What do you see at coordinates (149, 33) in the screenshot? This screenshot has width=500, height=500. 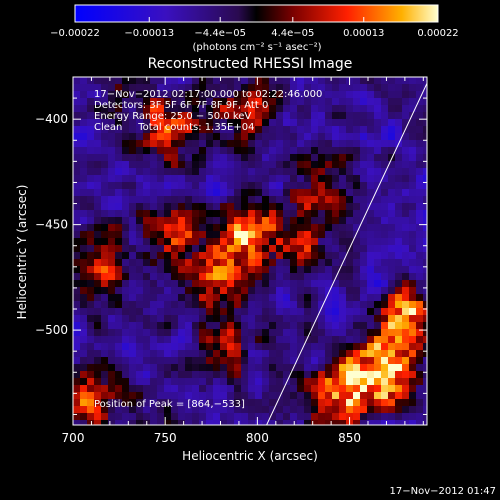 I see `colorbar-tick-label: −0.00013` at bounding box center [149, 33].